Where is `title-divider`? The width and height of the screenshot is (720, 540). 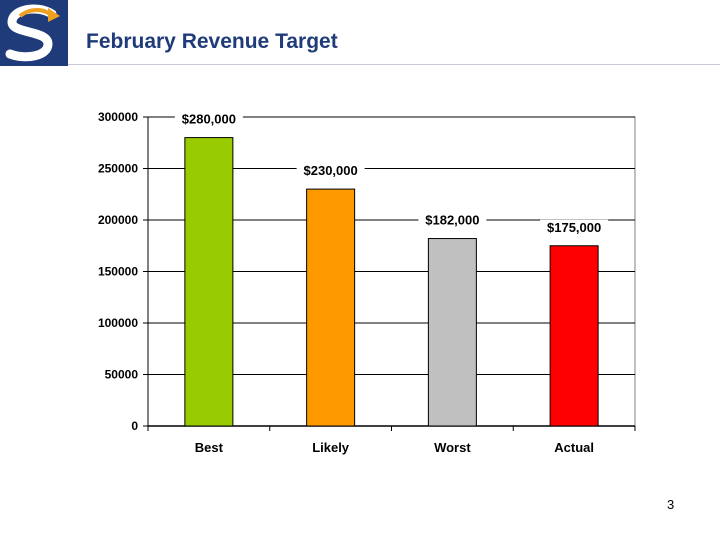
title-divider is located at coordinates (394, 64).